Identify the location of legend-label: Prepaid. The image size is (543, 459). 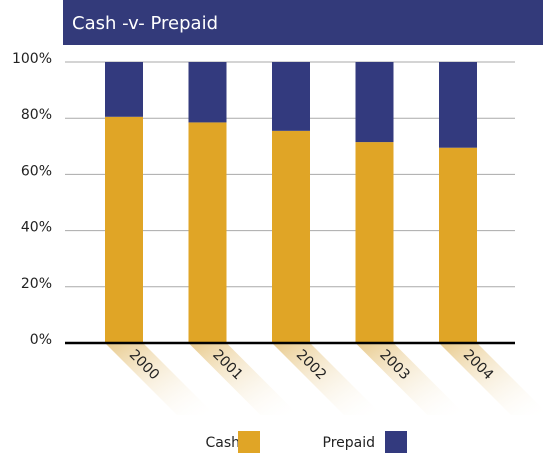
(349, 443).